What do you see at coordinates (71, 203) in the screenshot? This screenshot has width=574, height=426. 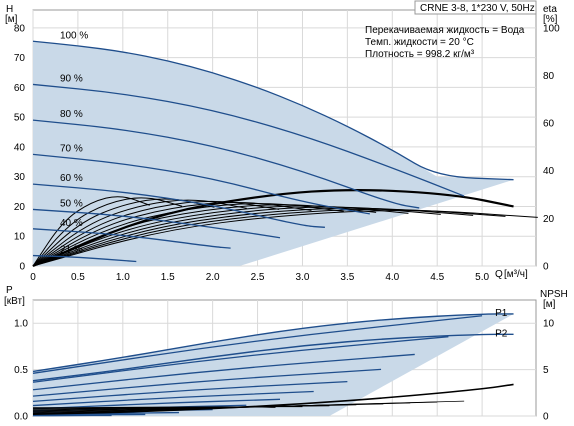 I see `speed-curve-label: 50 %` at bounding box center [71, 203].